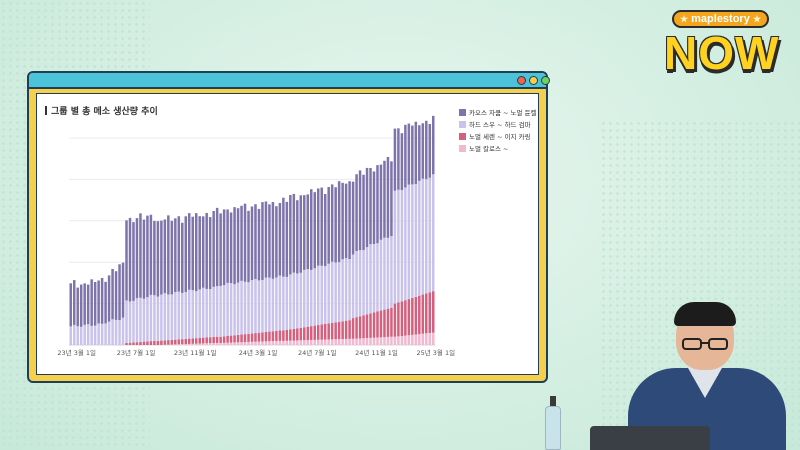 The height and width of the screenshot is (450, 800). I want to click on water-bottle, so click(553, 423).